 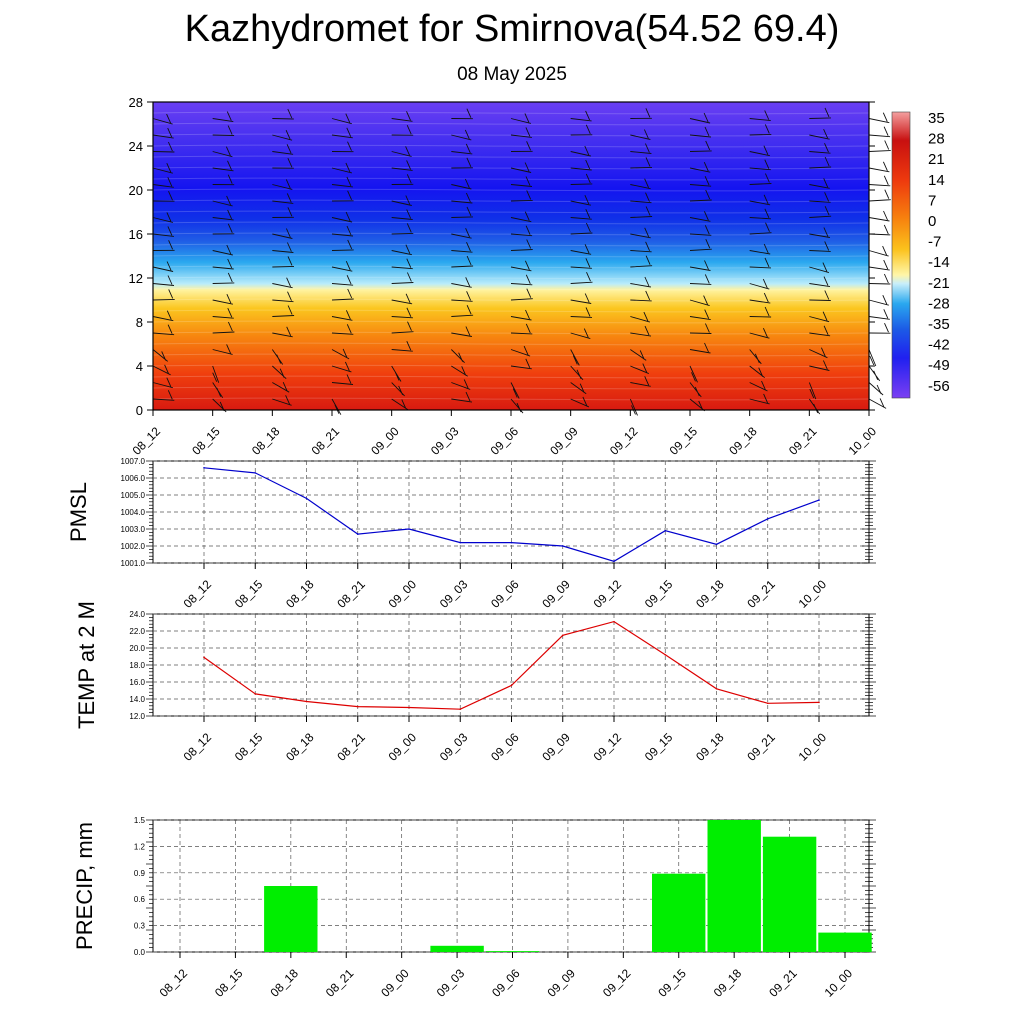 I want to click on y-tick-label: 1006.0, so click(x=133, y=478).